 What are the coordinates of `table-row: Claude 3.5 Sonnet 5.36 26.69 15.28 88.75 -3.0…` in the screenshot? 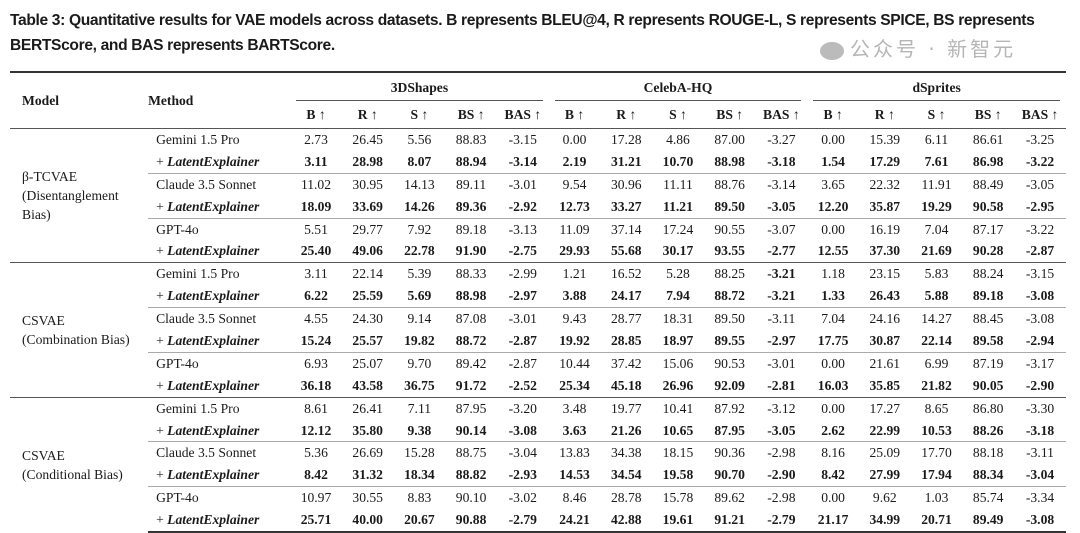 It's located at (538, 453).